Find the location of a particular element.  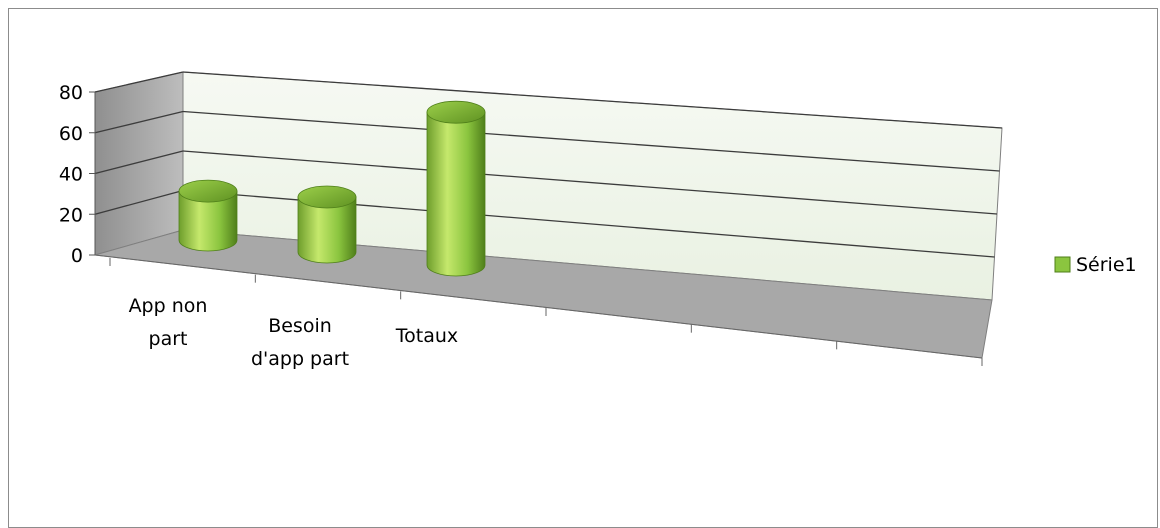

x-tick-label: App non part is located at coordinates (168, 322).